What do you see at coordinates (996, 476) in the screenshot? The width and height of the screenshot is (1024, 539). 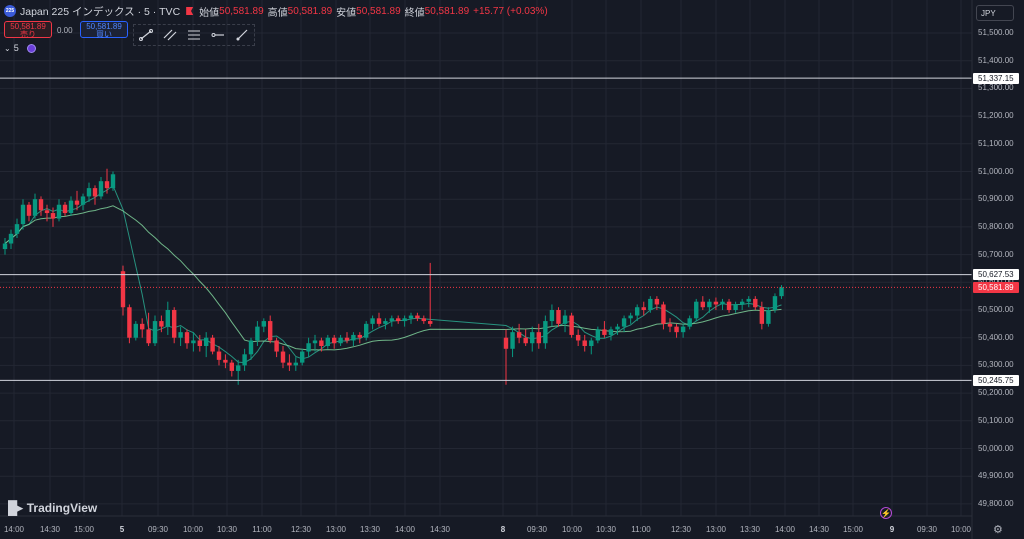 I see `price-axis-label: 49,900.00` at bounding box center [996, 476].